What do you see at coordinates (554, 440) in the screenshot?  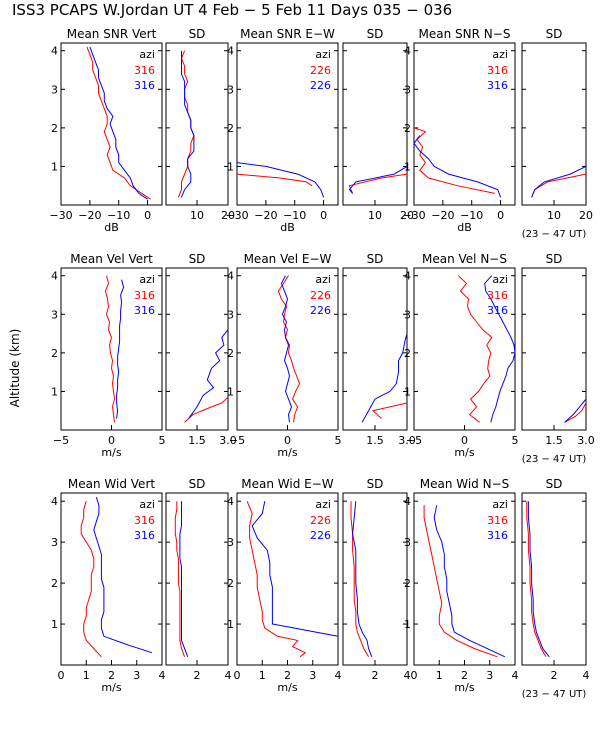 I see `x-tick-label: 1.5` at bounding box center [554, 440].